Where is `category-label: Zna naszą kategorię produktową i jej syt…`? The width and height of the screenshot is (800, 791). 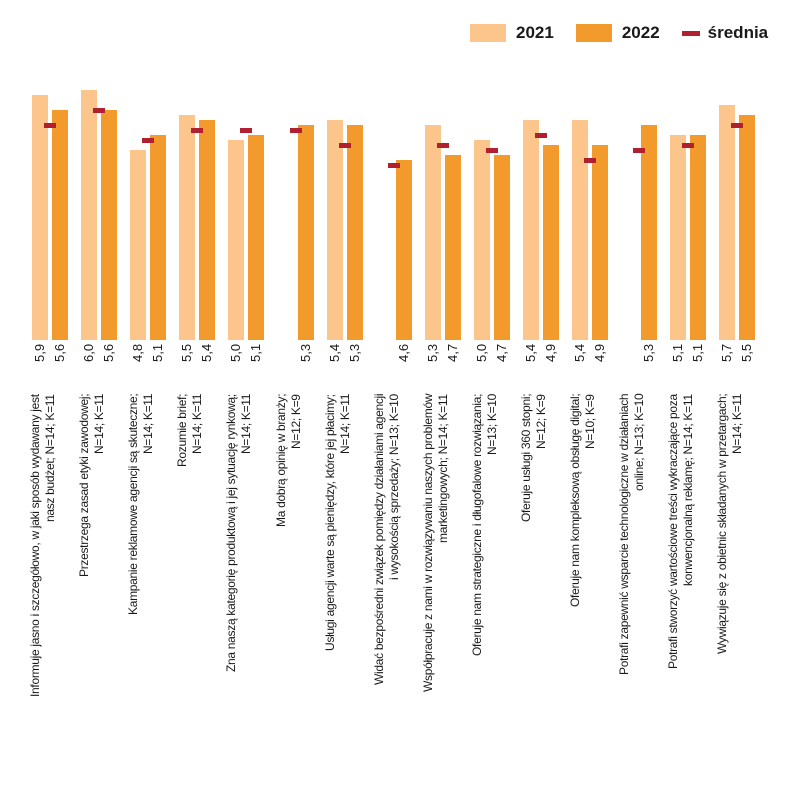 category-label: Zna naszą kategorię produktową i jej syt… is located at coordinates (239, 591).